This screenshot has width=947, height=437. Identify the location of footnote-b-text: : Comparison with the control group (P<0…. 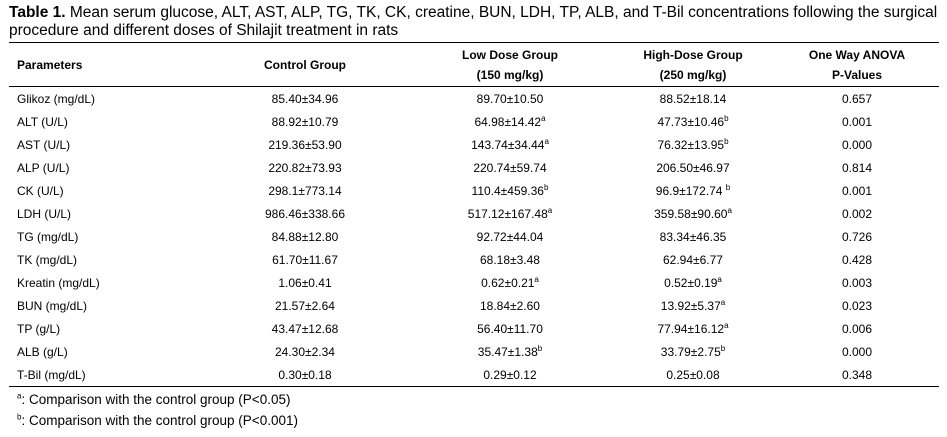
(159, 420).